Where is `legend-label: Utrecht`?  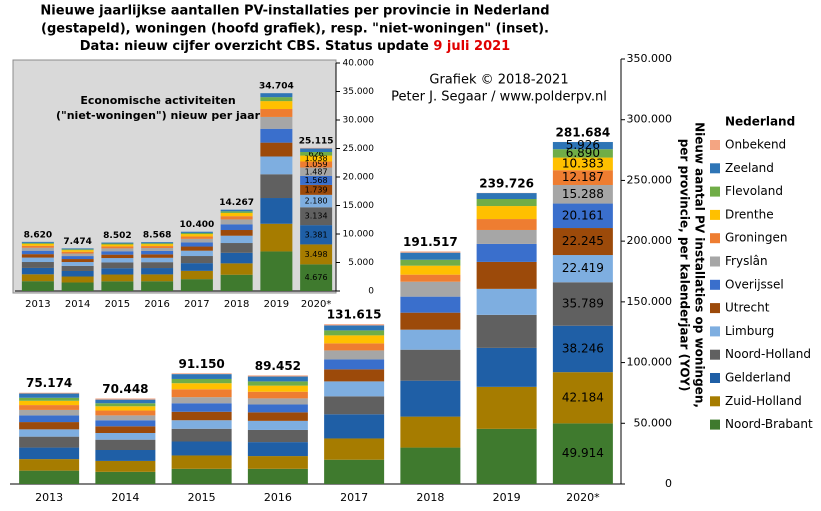 legend-label: Utrecht is located at coordinates (747, 308).